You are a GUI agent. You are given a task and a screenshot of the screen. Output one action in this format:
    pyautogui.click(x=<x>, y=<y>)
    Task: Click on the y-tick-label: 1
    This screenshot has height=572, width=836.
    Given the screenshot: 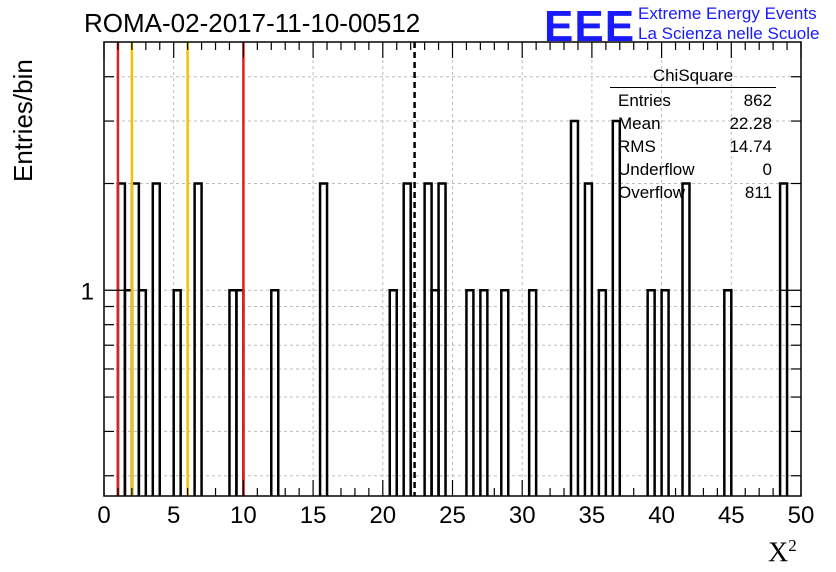 What is the action you would take?
    pyautogui.click(x=87, y=291)
    